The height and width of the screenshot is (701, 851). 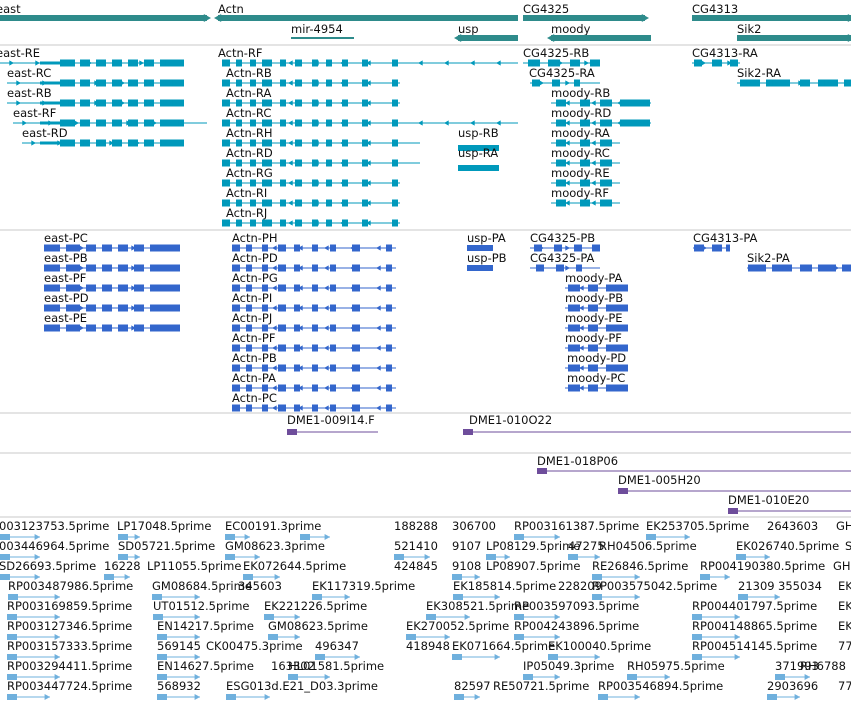 I want to click on transcript-feature: Sik2-RA, so click(x=794, y=76).